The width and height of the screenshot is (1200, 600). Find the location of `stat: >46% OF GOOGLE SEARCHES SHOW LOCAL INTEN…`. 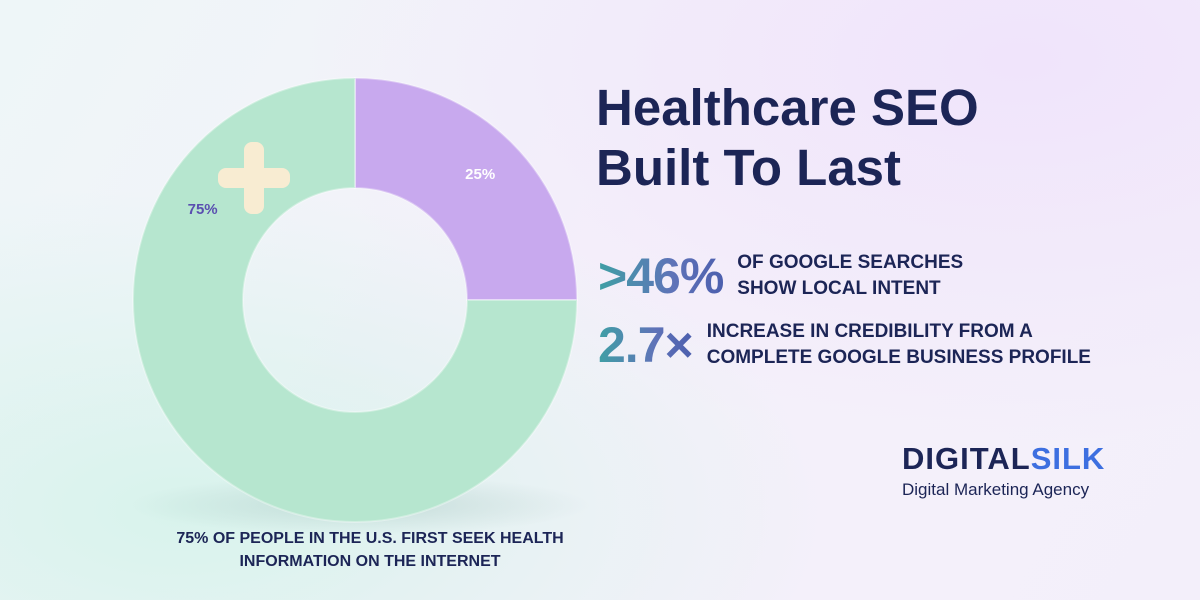

stat: >46% OF GOOGLE SEARCHES SHOW LOCAL INTEN… is located at coordinates (792, 276).